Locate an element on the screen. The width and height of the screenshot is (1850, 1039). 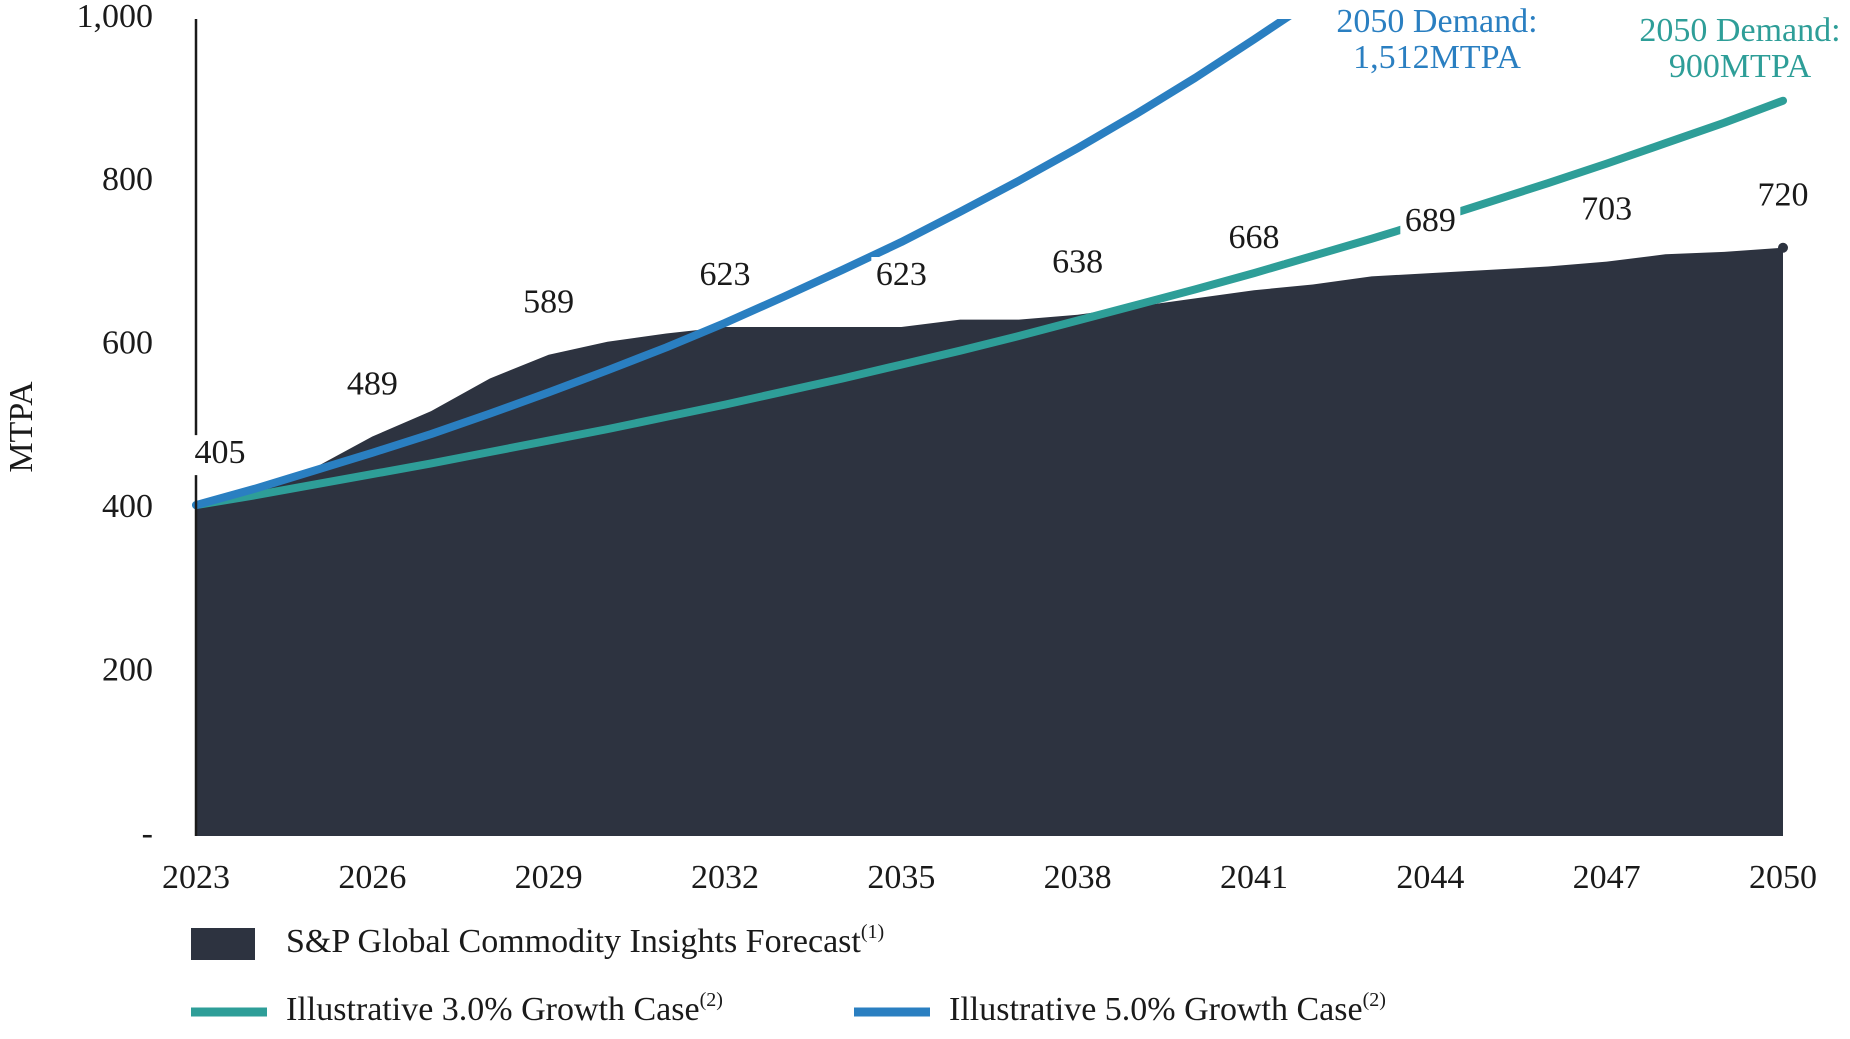
x-tick-label: 2044 is located at coordinates (1430, 877).